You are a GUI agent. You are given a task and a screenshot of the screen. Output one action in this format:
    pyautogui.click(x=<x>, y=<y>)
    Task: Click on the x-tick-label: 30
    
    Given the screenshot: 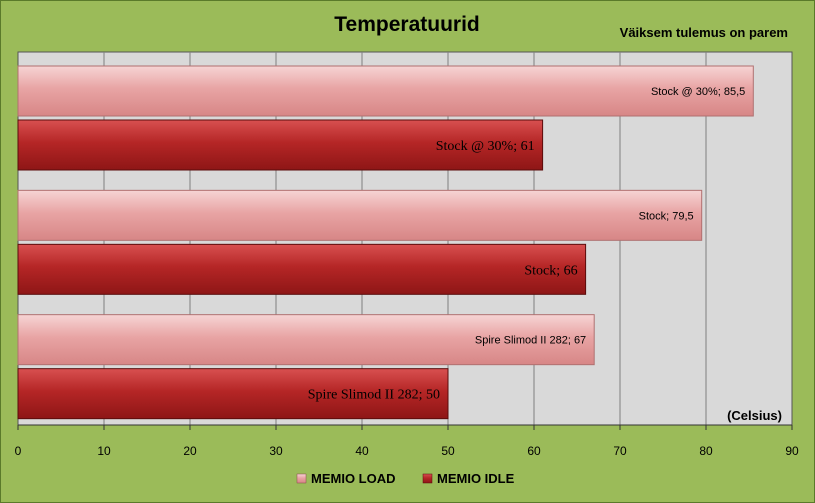 What is the action you would take?
    pyautogui.click(x=276, y=451)
    